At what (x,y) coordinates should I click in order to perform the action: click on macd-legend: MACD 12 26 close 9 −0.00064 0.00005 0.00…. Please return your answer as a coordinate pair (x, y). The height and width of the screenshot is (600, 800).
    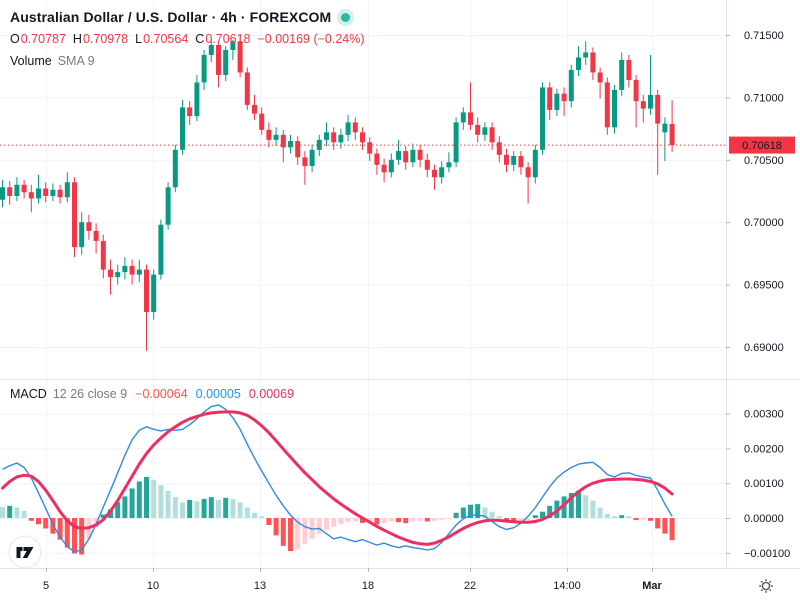
    Looking at the image, I should click on (152, 394).